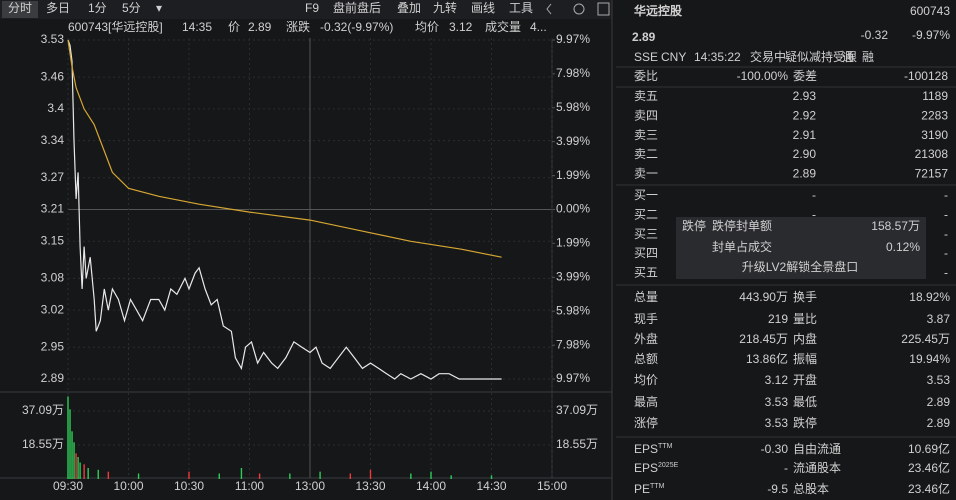  I want to click on y-tick-label: 2.89, so click(53, 378).